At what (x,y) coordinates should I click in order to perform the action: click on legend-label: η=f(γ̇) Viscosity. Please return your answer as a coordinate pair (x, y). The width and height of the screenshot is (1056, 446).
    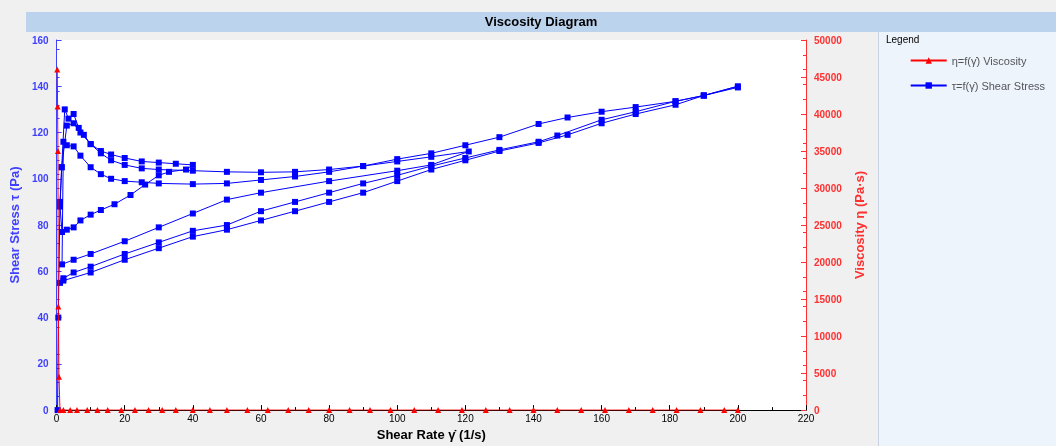
    Looking at the image, I should click on (989, 60).